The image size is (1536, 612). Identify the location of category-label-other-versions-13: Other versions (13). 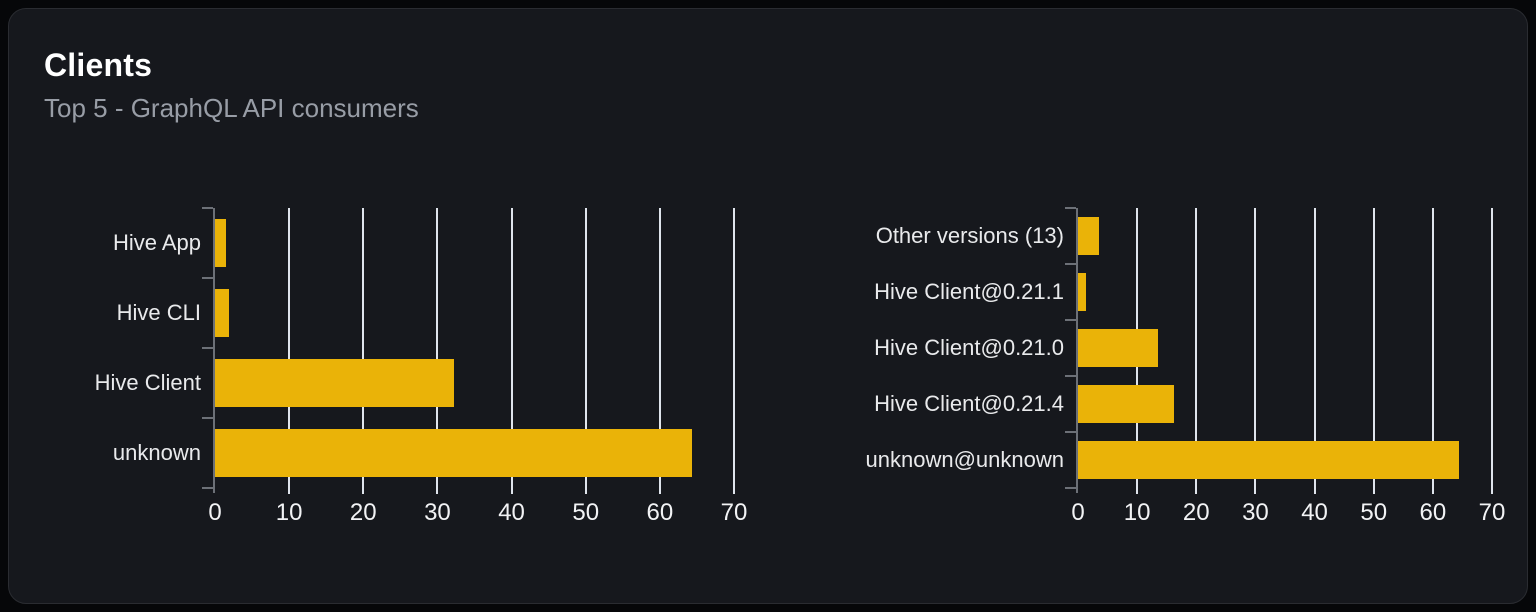
(969, 235).